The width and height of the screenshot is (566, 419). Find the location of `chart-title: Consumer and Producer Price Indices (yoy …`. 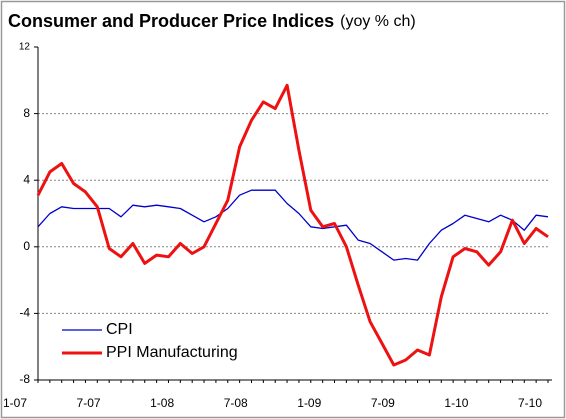

chart-title: Consumer and Producer Price Indices (yoy … is located at coordinates (212, 21).